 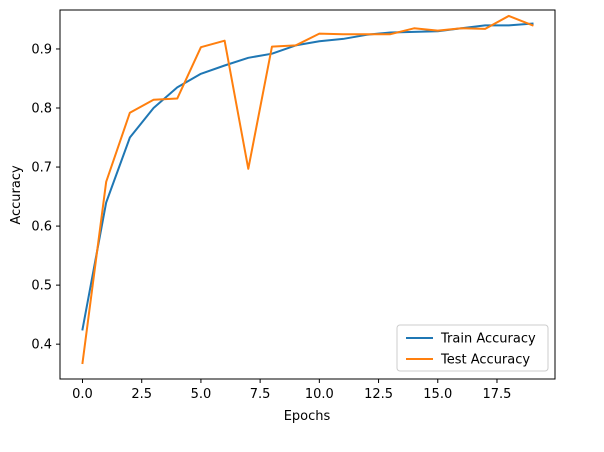 I want to click on x-tick-label: 12.5, so click(x=378, y=394).